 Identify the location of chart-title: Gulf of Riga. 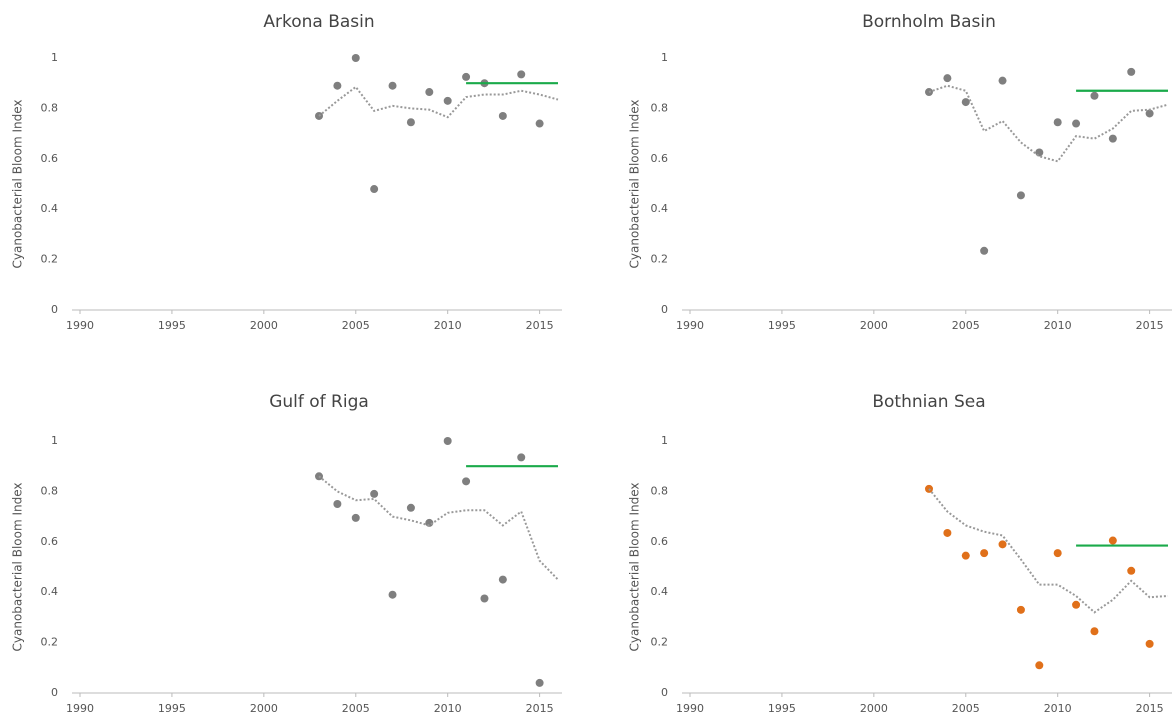
(319, 402).